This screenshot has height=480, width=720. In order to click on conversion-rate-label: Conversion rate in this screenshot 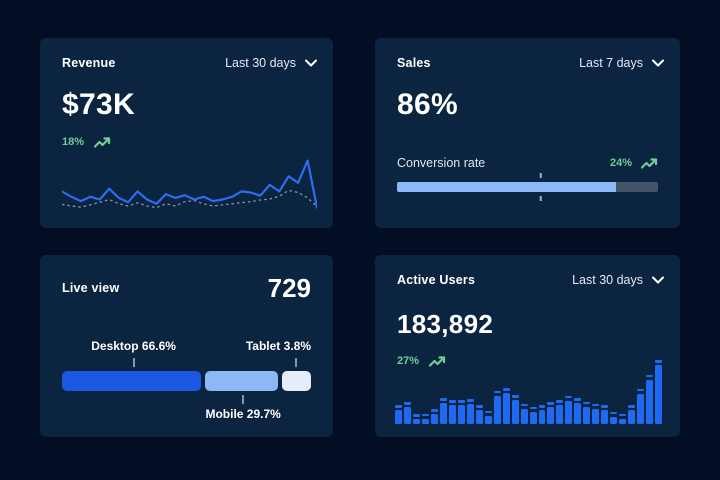, I will do `click(441, 163)`.